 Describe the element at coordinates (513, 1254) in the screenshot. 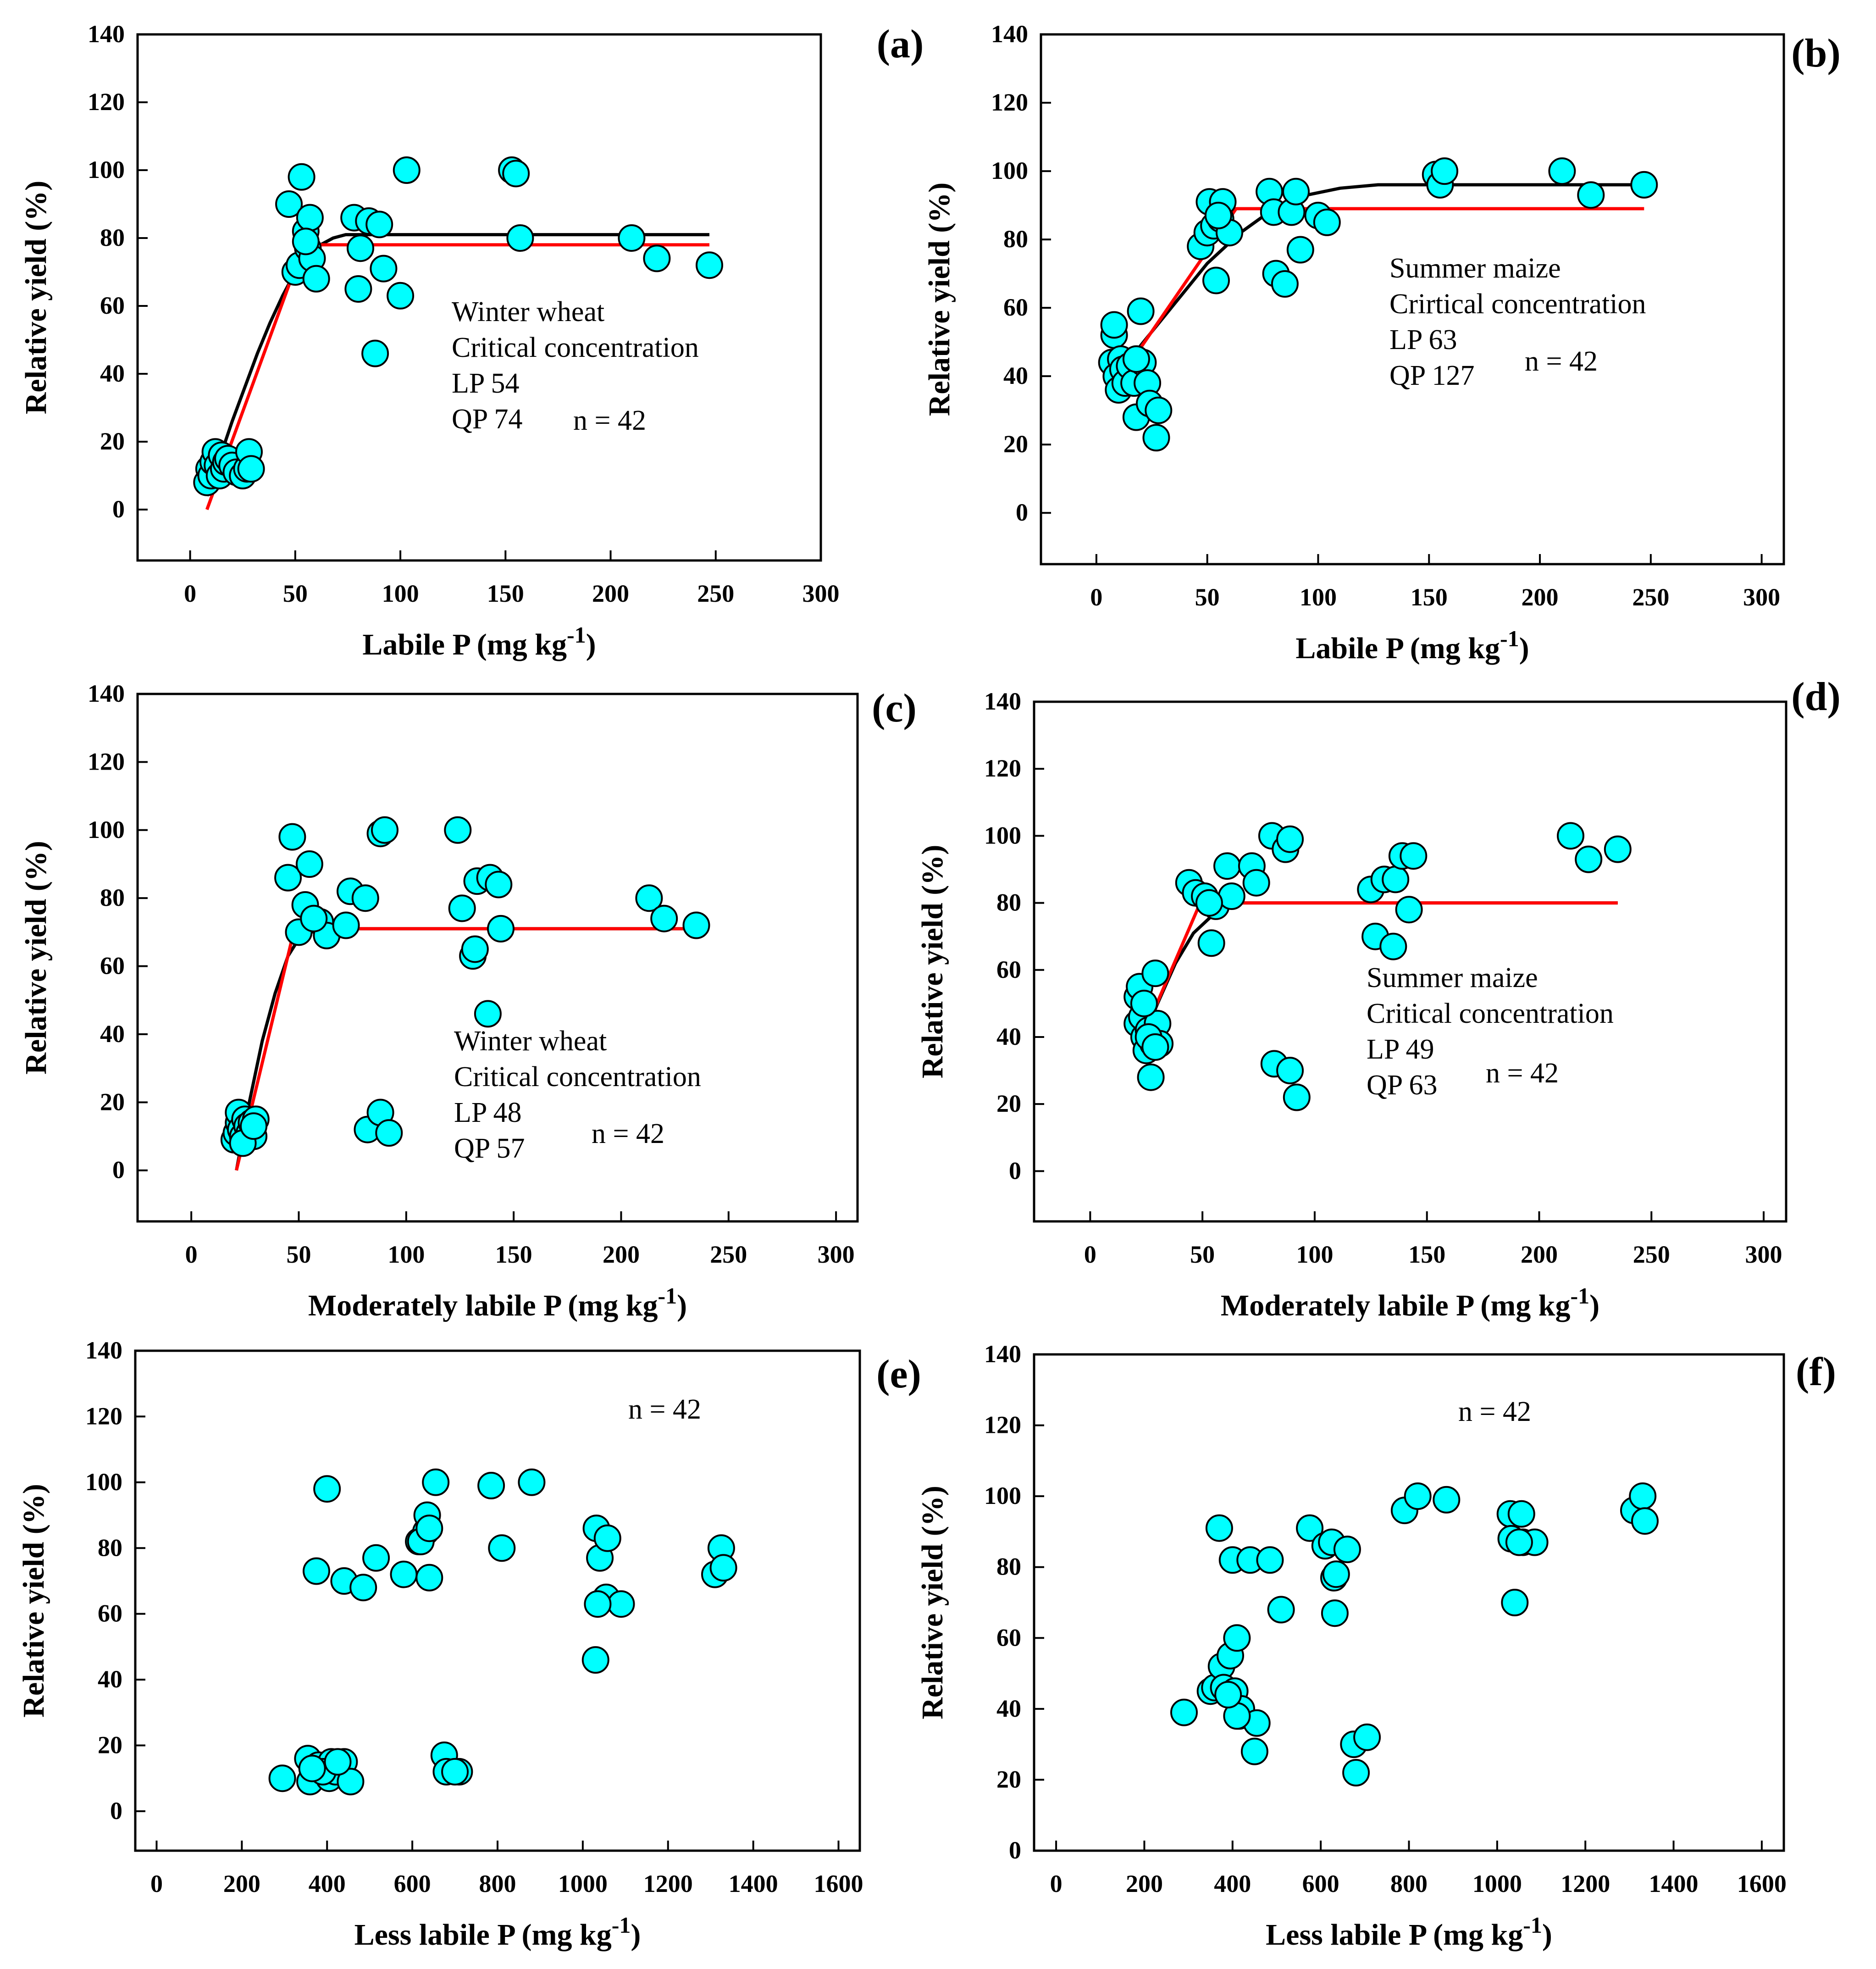

I see `x-tick-label: 150` at that location.